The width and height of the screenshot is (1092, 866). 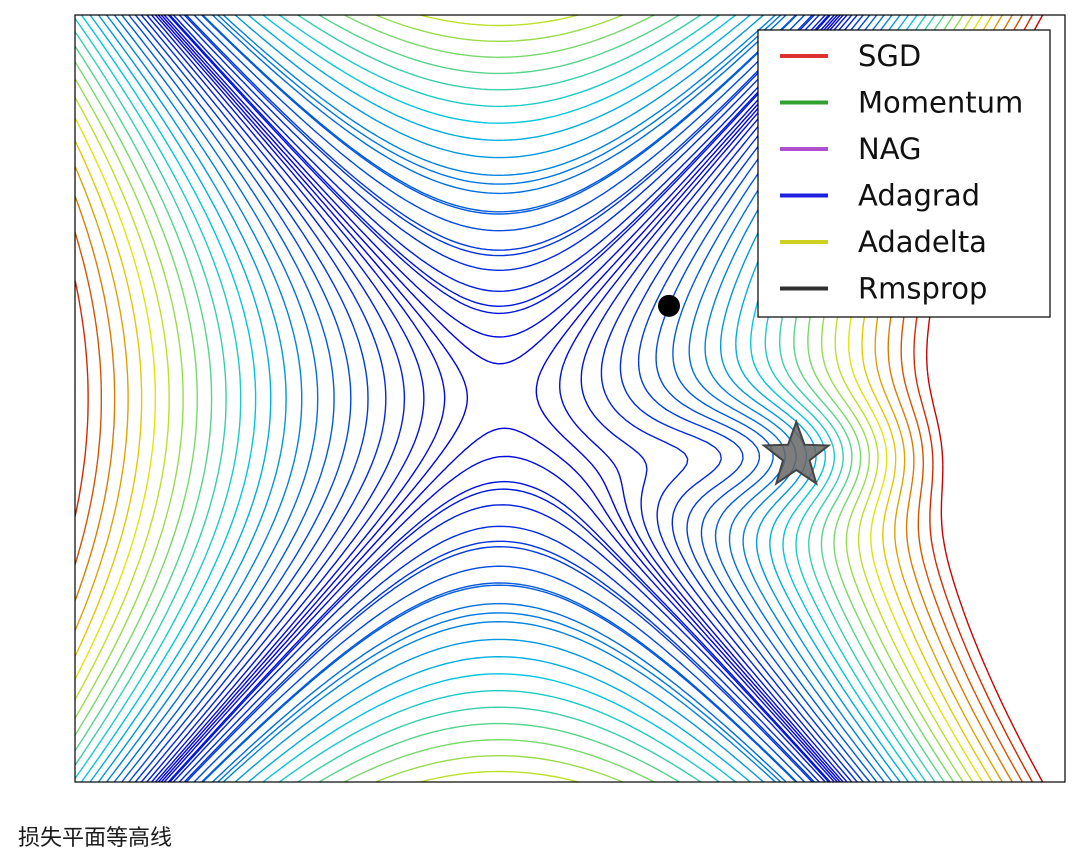 I want to click on plot-markers, so click(x=745, y=390).